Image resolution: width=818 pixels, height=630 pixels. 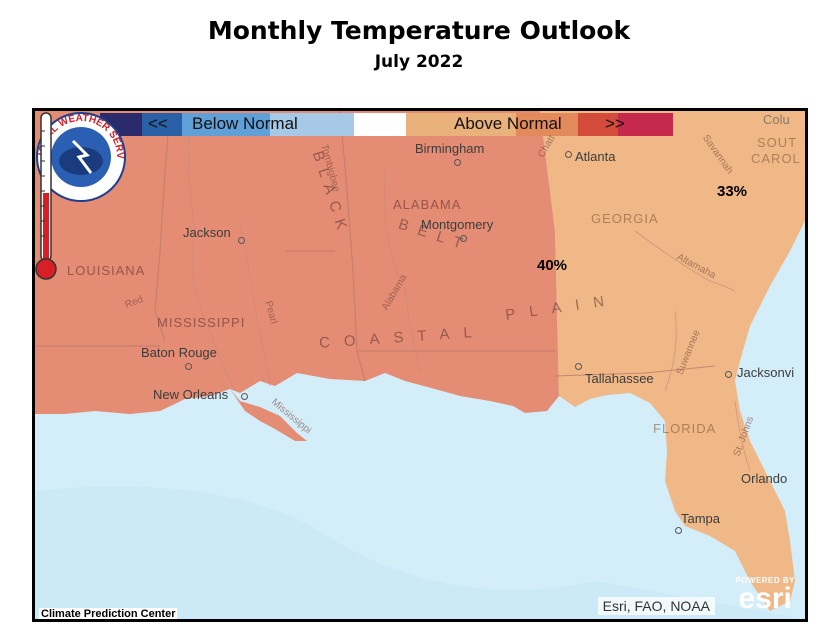 What do you see at coordinates (765, 580) in the screenshot?
I see `esri-powered-by: POWERED BY` at bounding box center [765, 580].